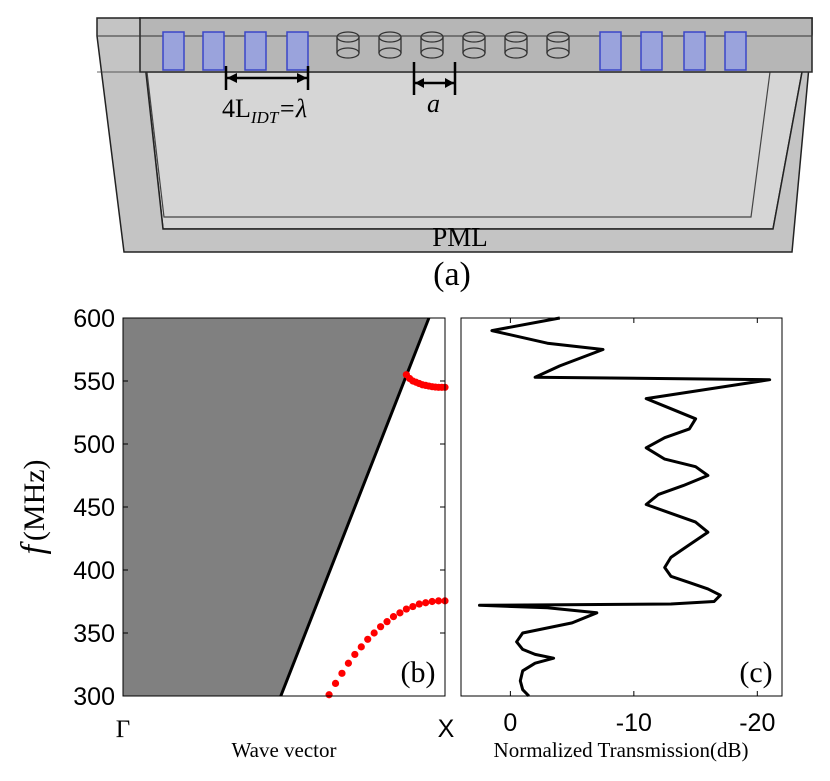 The image size is (830, 781). Describe the element at coordinates (755, 672) in the screenshot. I see `panel-label-c: (c)` at that location.